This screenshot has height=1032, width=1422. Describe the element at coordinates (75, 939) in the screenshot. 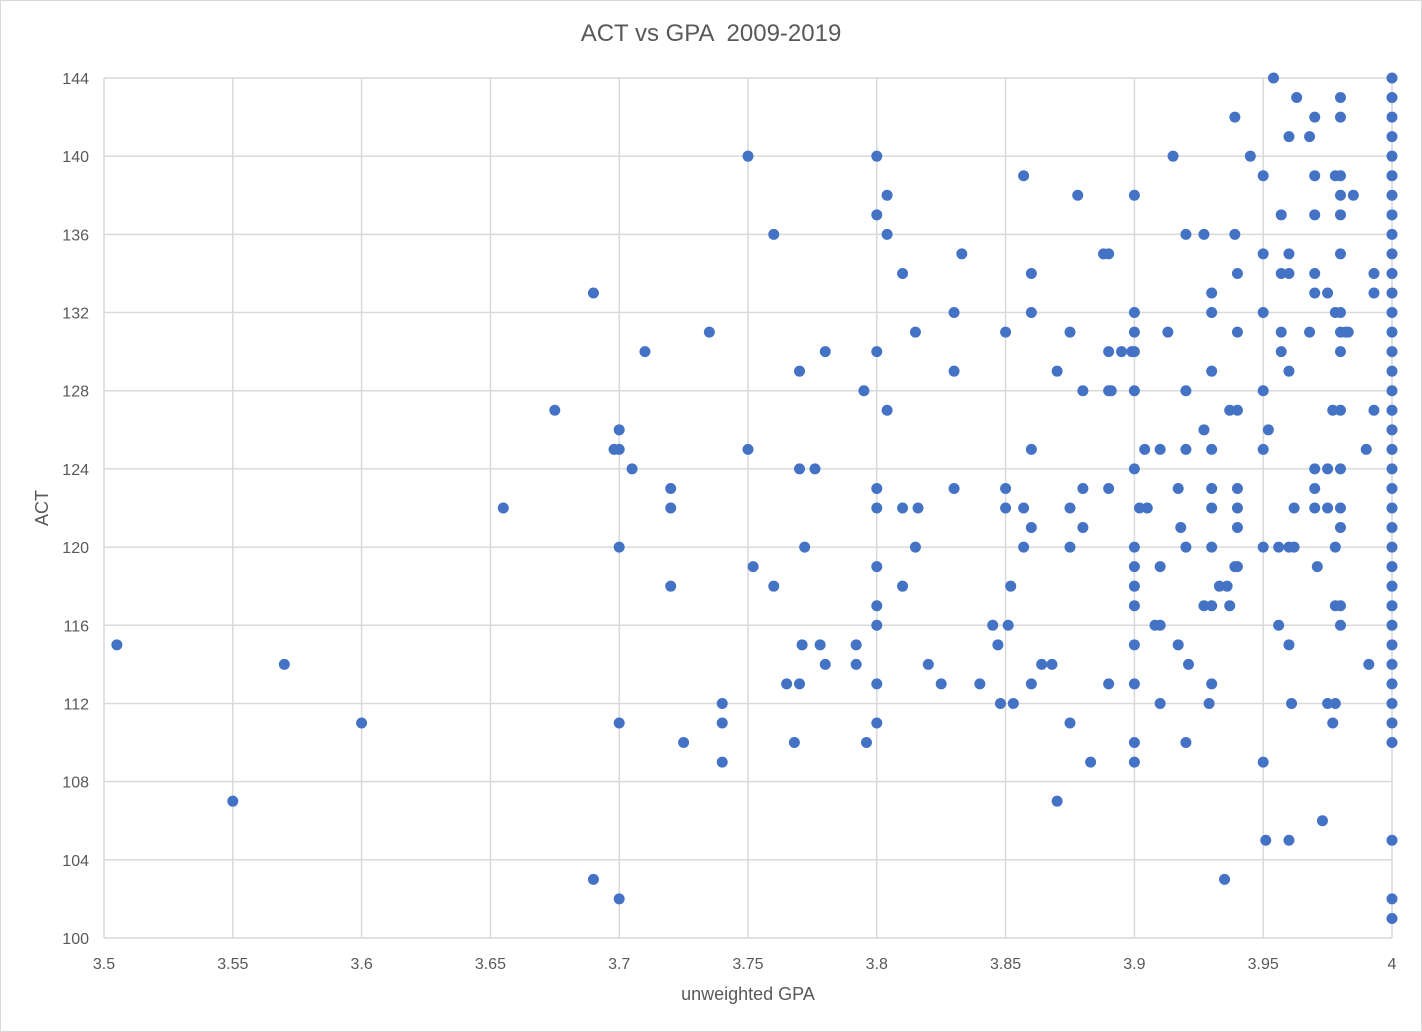

I see `y-tick-label: 100` at that location.